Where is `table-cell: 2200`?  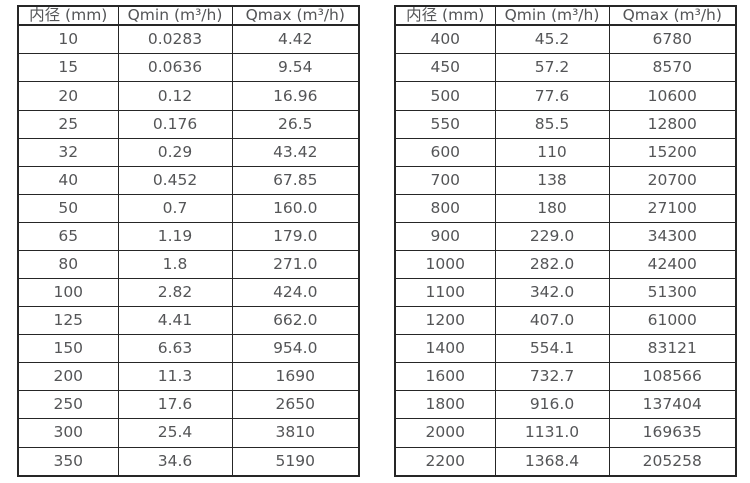 table-cell: 2200 is located at coordinates (445, 461).